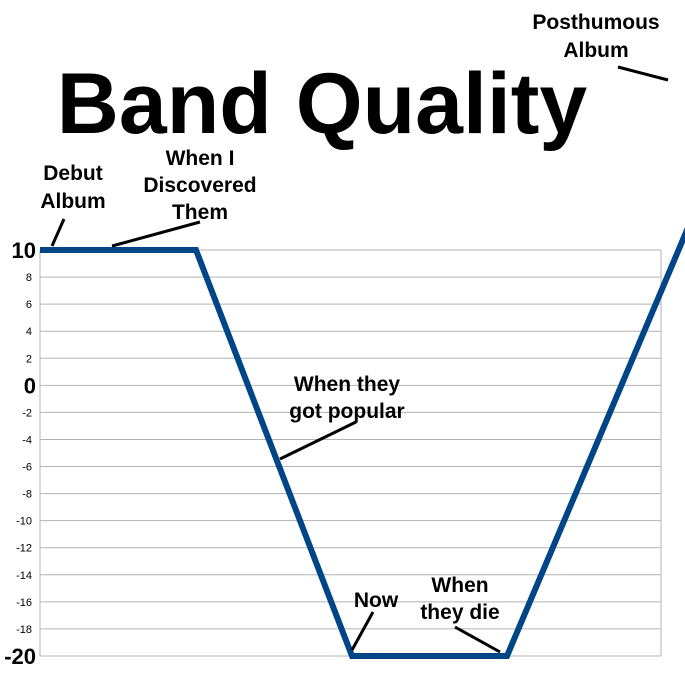  Describe the element at coordinates (595, 22) in the screenshot. I see `posthumous-album-annotation-line: Posthumous` at that location.